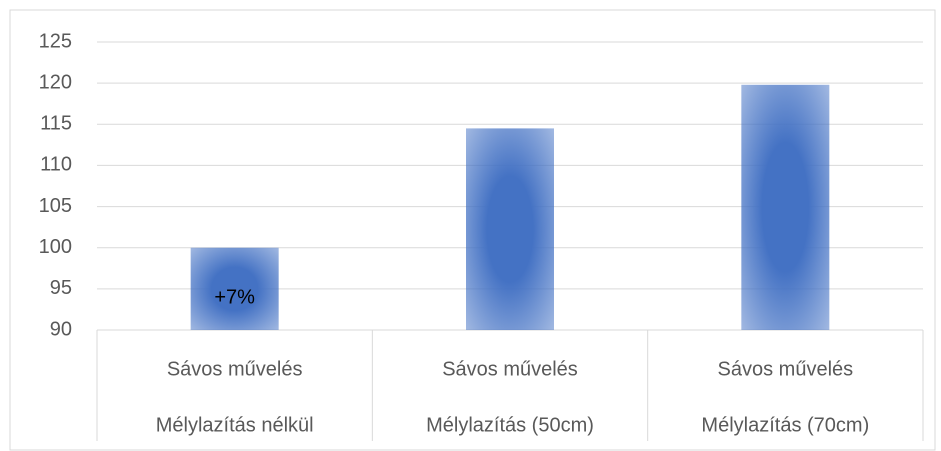  What do you see at coordinates (56, 124) in the screenshot?
I see `y-tick-label: 115` at bounding box center [56, 124].